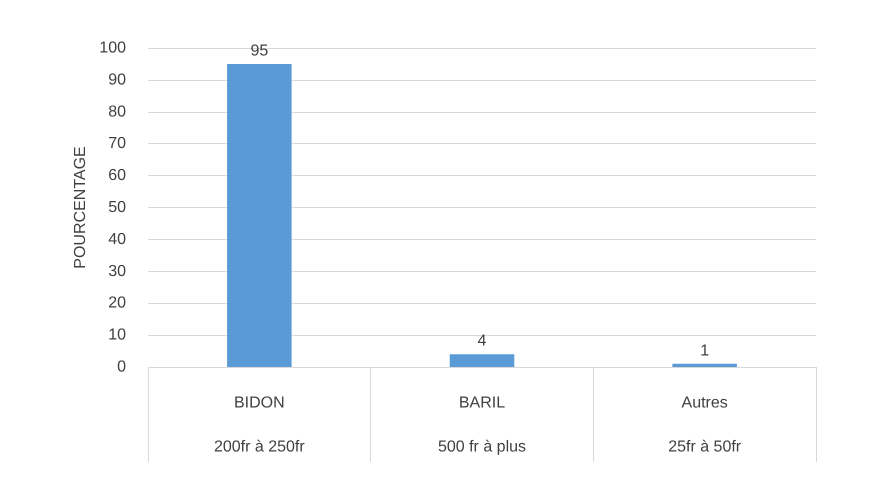 This screenshot has height=477, width=869. What do you see at coordinates (112, 48) in the screenshot?
I see `y-tick-label: 100` at bounding box center [112, 48].